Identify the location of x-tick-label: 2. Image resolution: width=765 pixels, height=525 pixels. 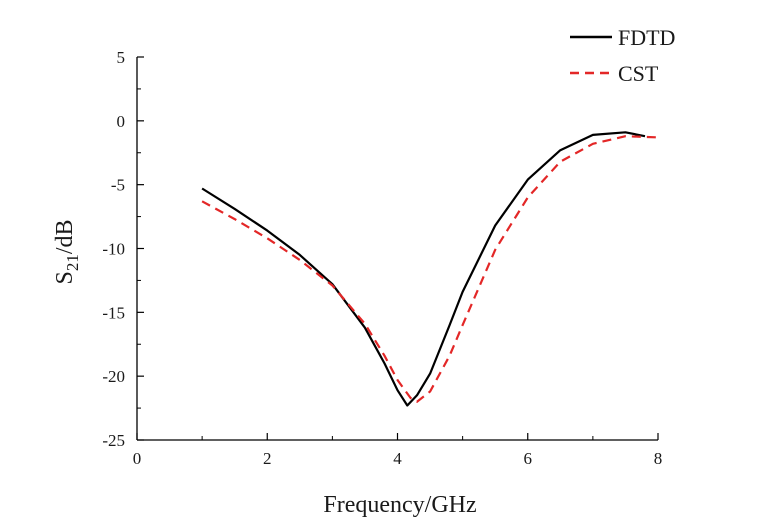
(267, 458).